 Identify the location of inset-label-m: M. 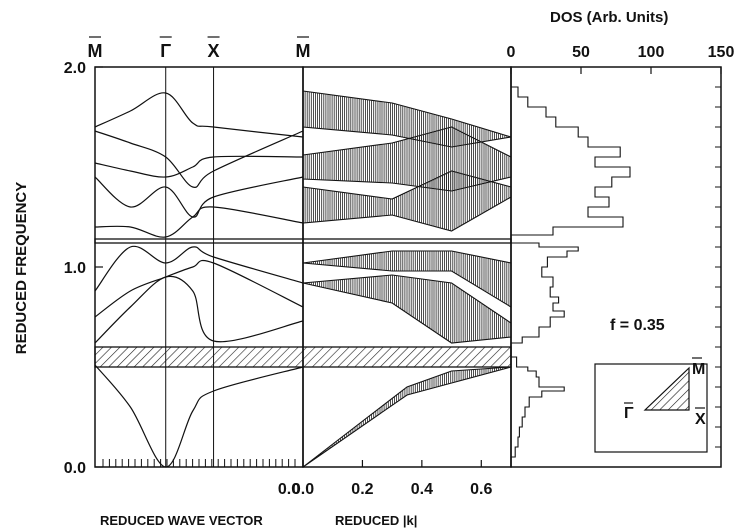
(698, 369).